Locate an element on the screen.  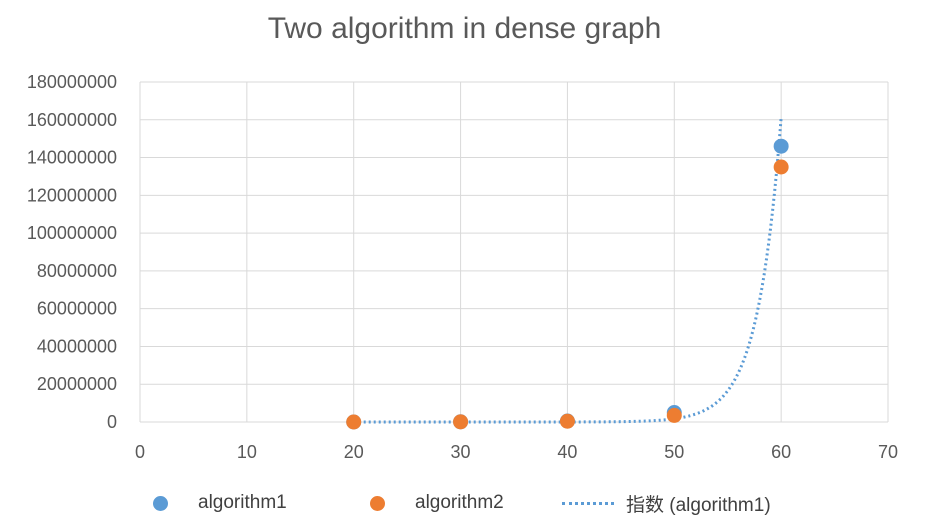
legend: algorithm1 algorithm2 指数 (algorithm1) is located at coordinates (464, 503).